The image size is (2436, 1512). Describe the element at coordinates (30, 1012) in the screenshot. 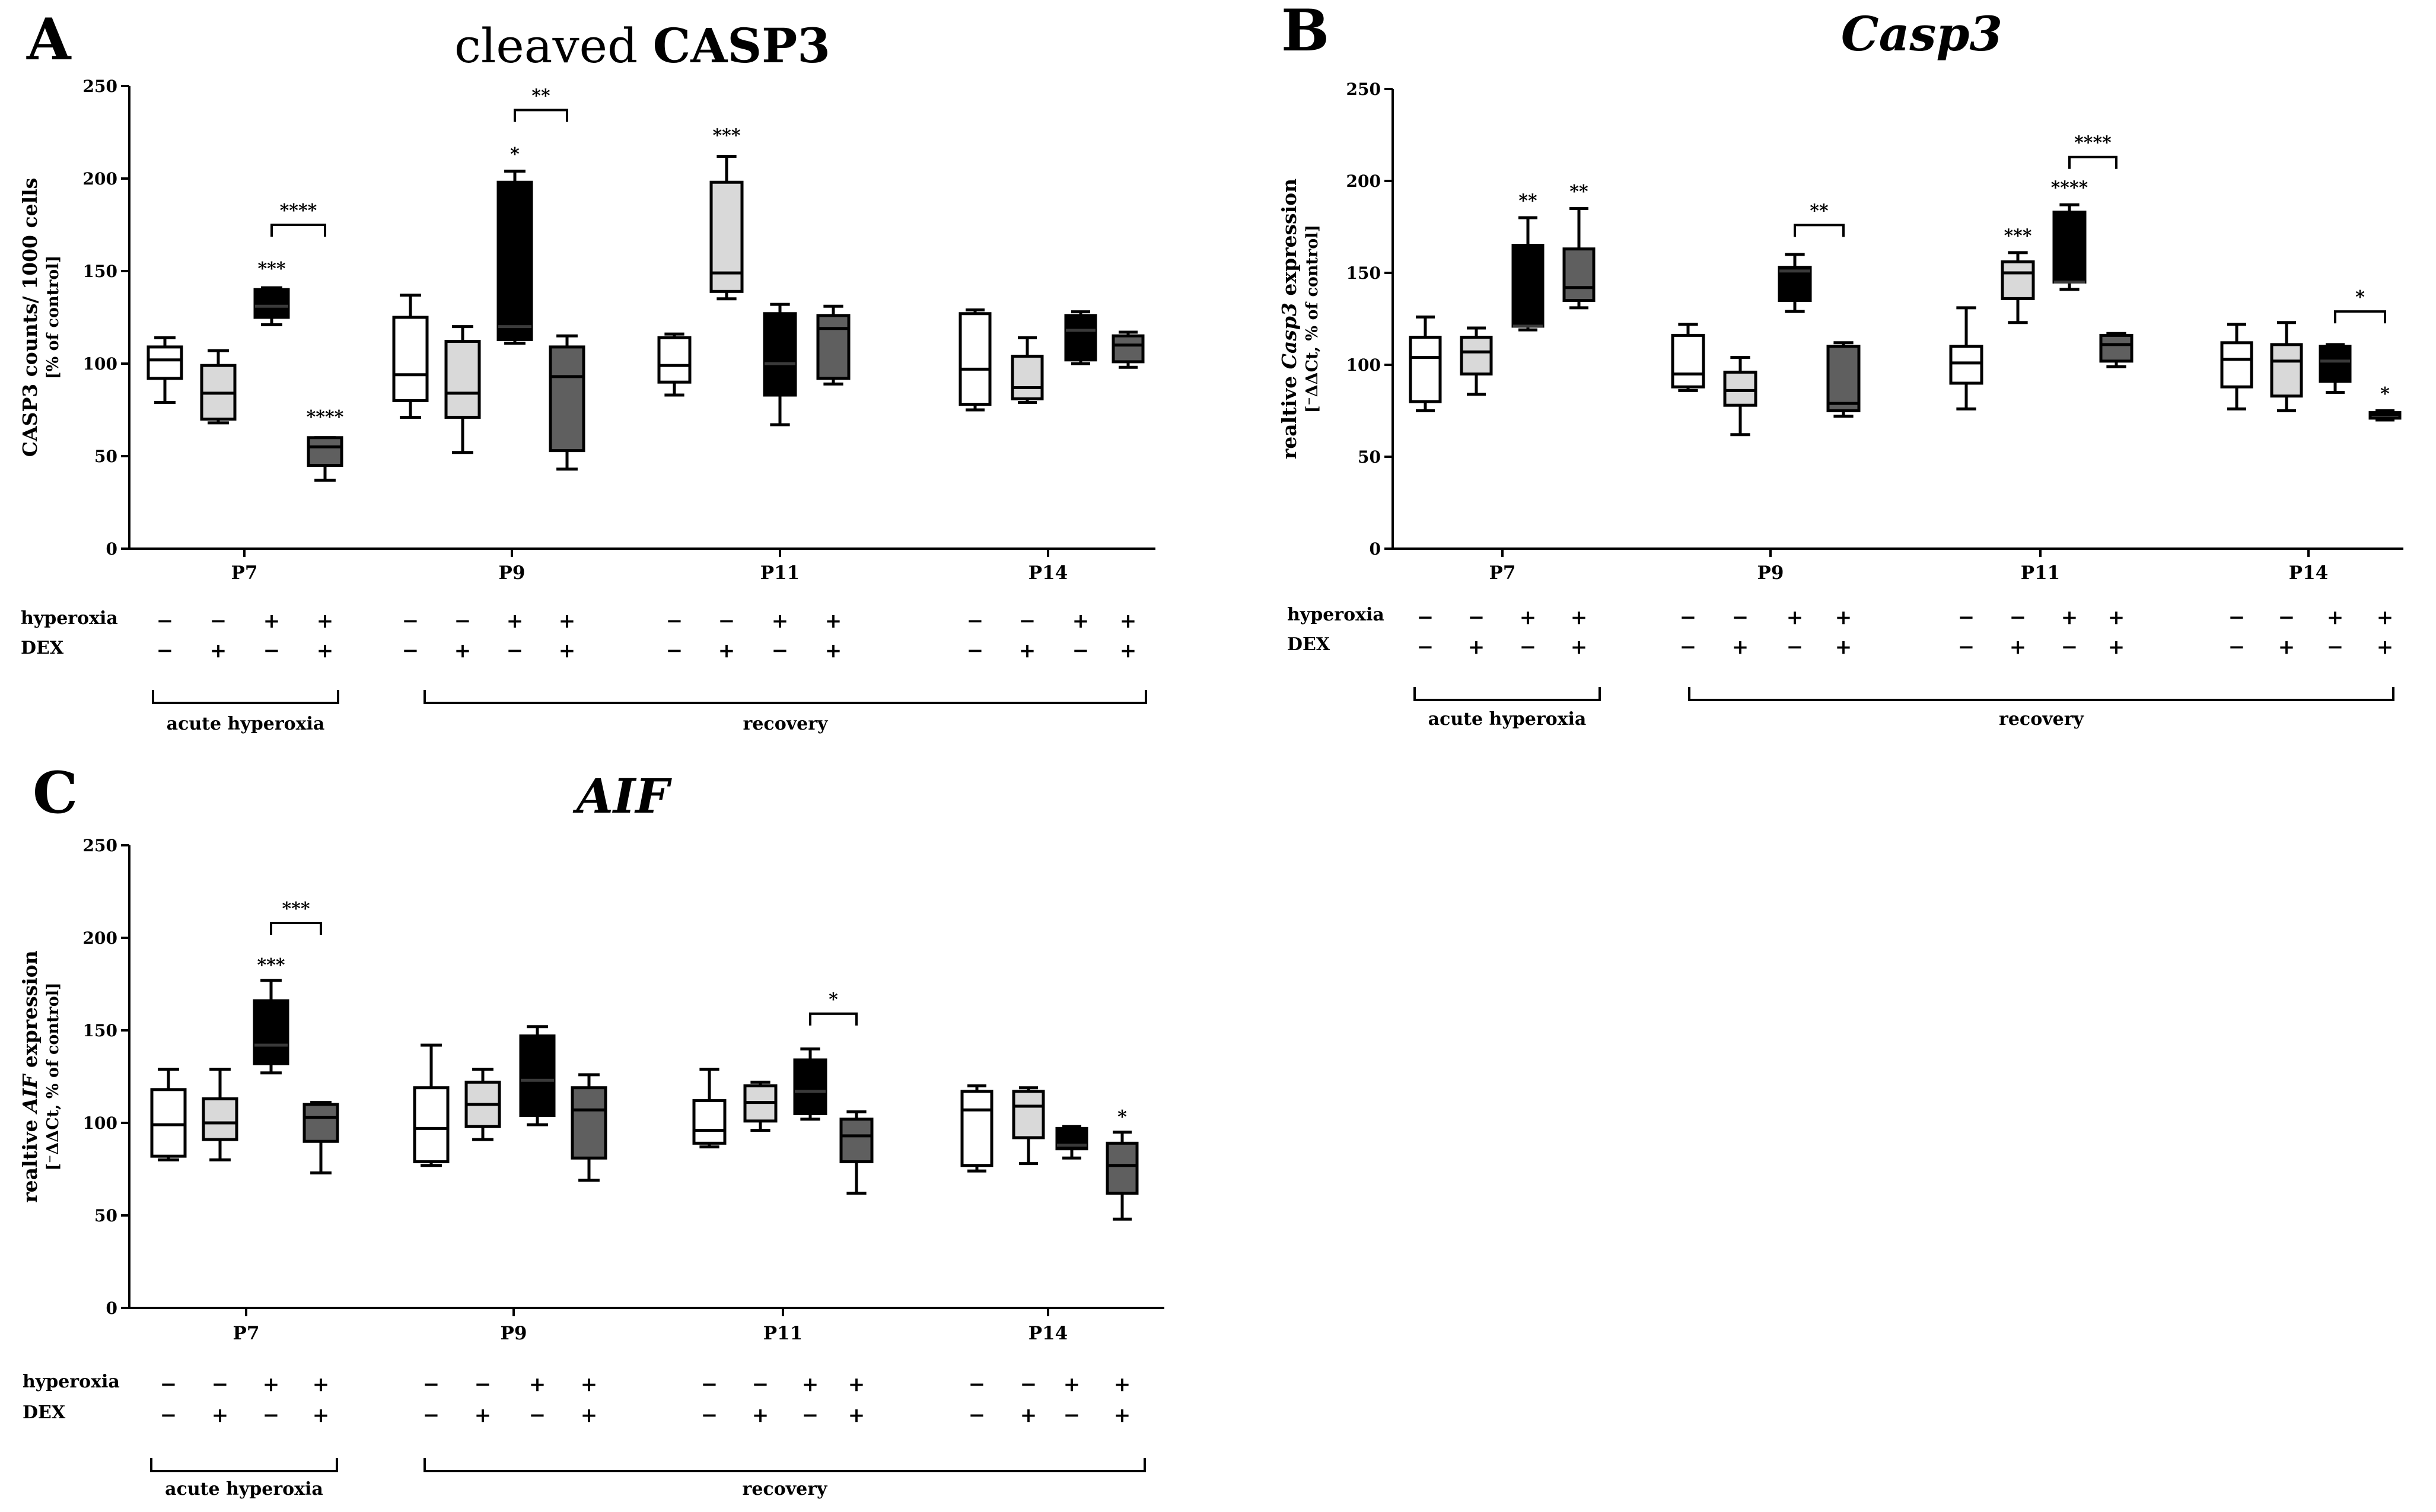

I see `y-axis-title-post: expression` at that location.